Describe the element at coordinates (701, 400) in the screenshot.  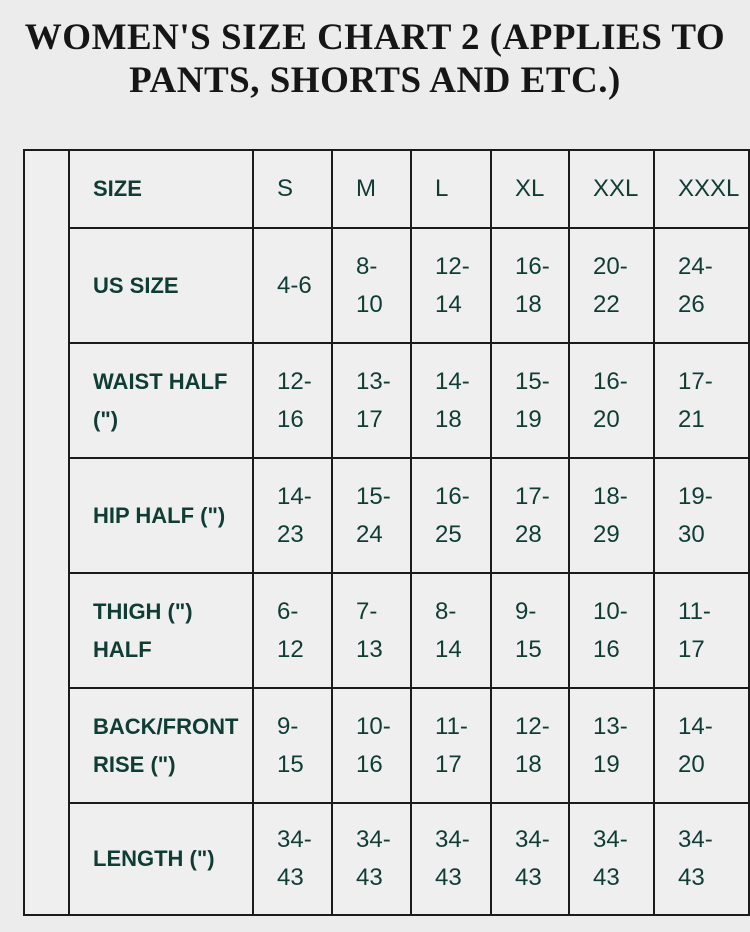
I see `value-cell: 17- 21` at that location.